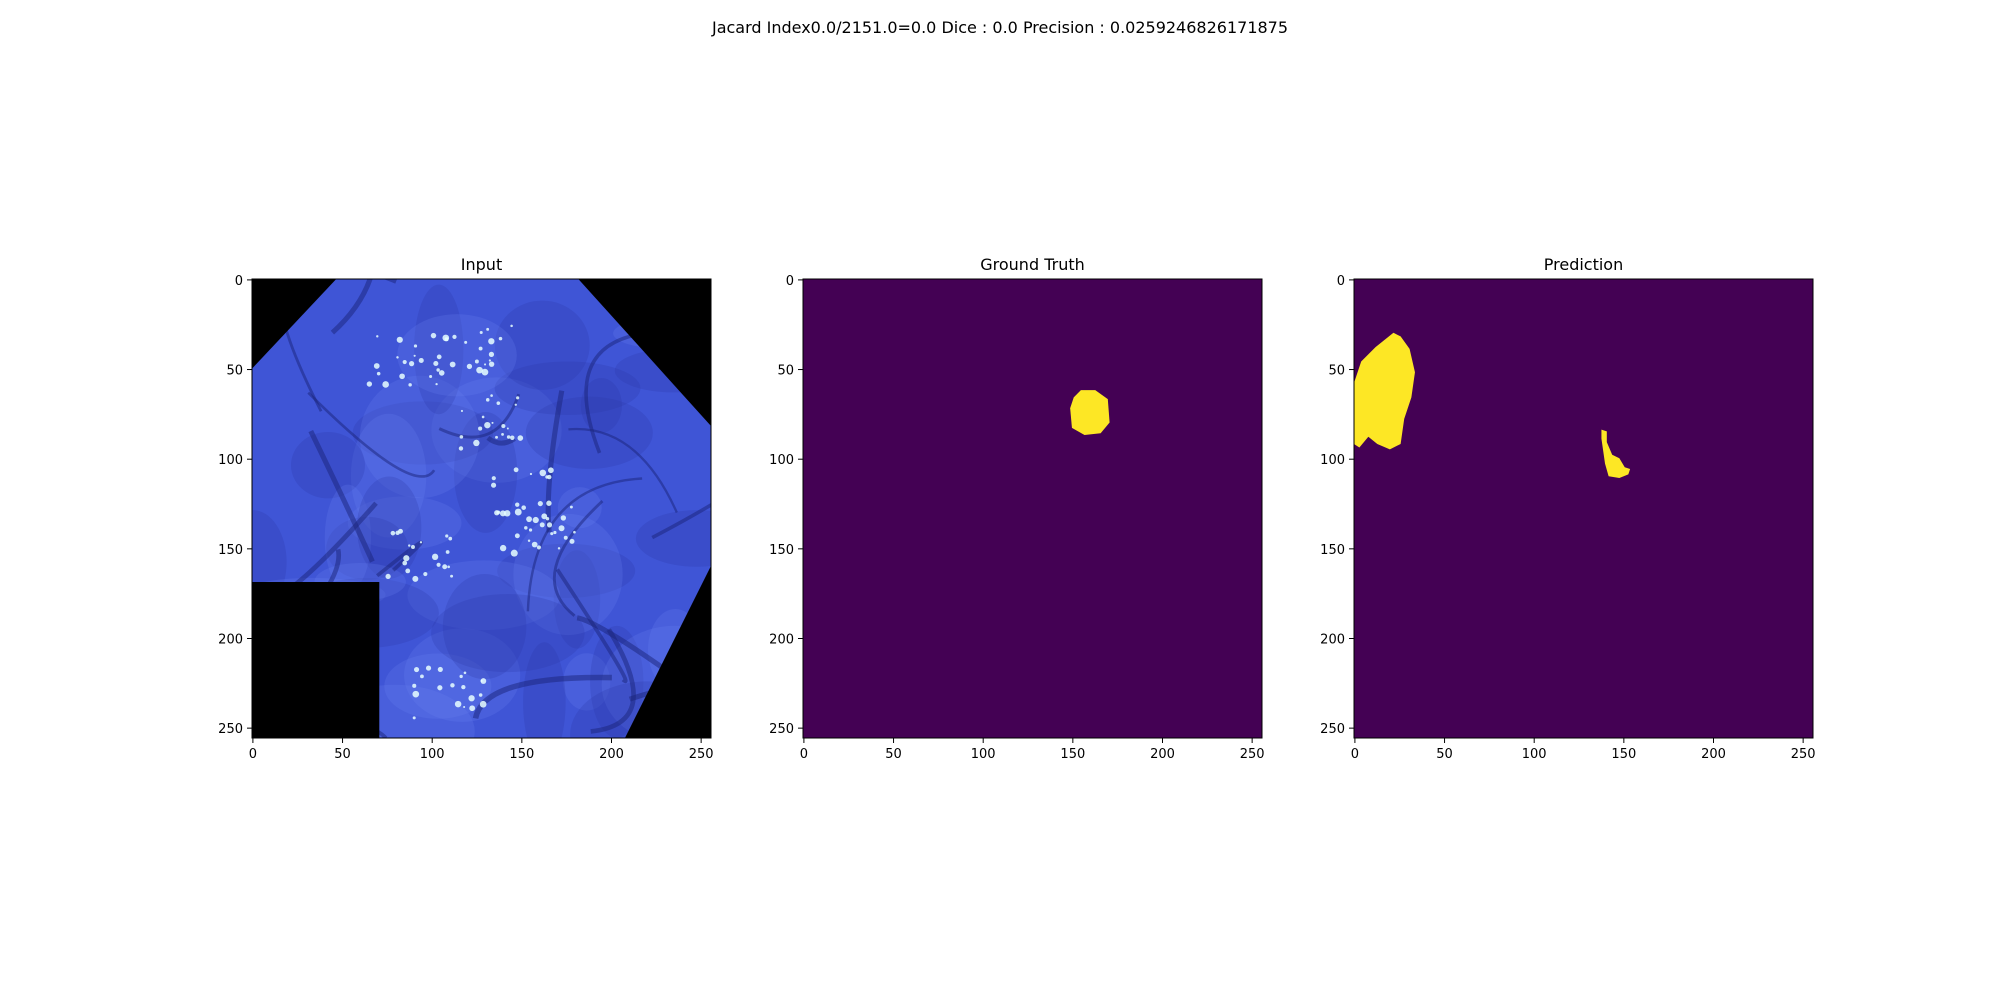 This screenshot has height=1000, width=2000. I want to click on ground-truth-xtick-label: 0, so click(804, 754).